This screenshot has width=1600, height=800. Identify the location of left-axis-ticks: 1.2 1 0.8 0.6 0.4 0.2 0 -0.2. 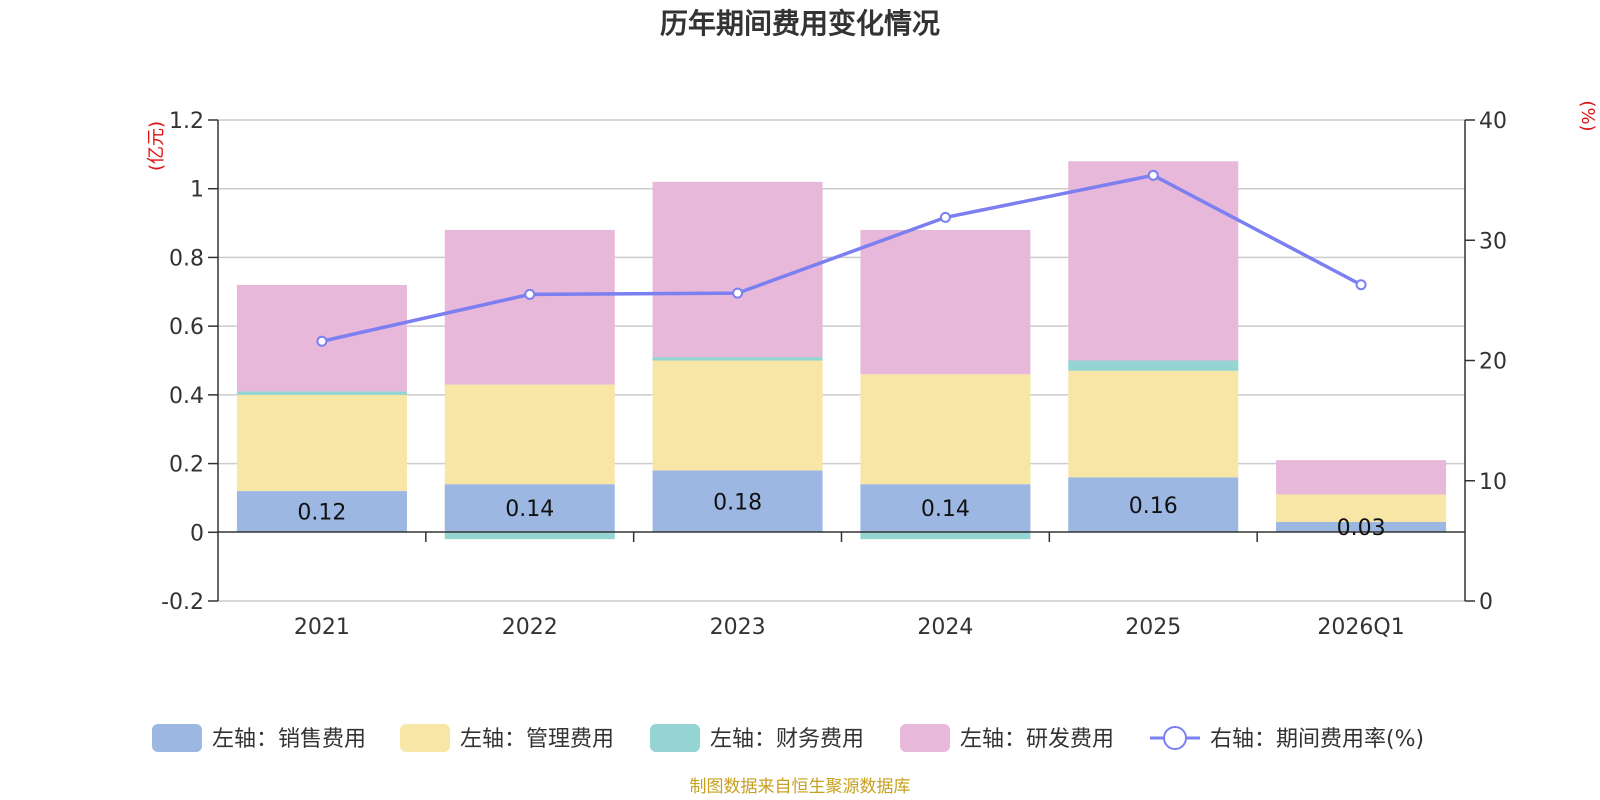
(189, 362).